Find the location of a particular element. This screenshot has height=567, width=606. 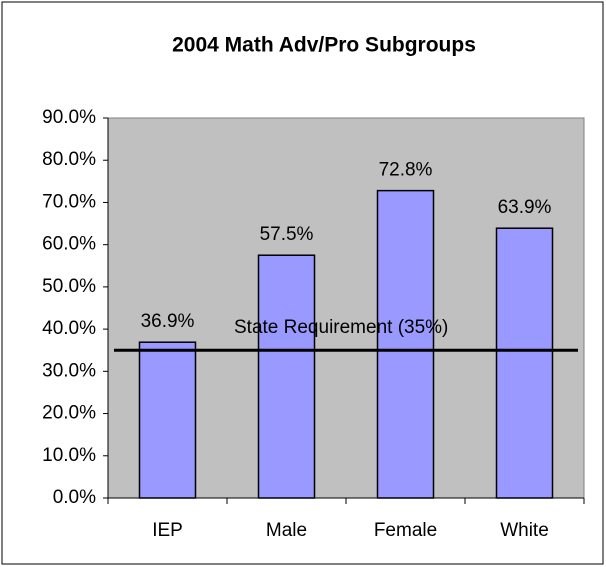

x-tick-label: Female is located at coordinates (405, 530).